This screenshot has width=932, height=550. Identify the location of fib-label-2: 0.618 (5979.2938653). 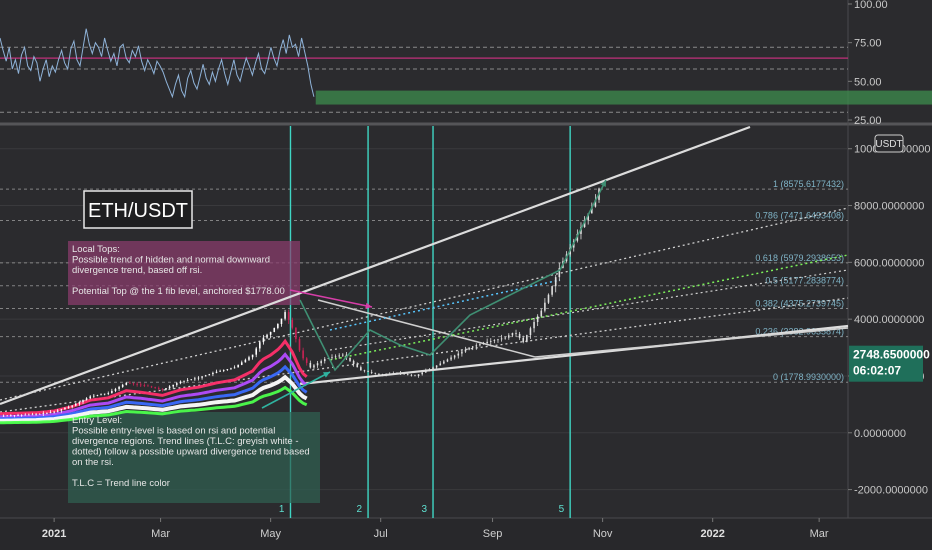
(799, 258).